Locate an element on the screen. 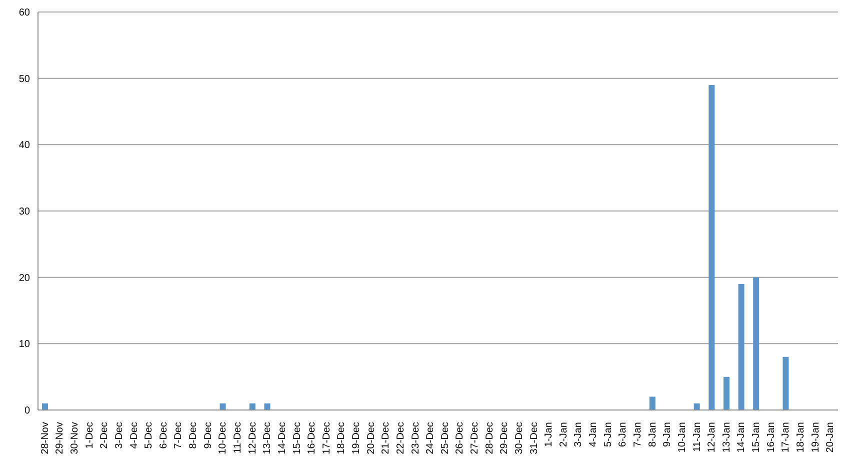  x-tick-label: 8-Dec is located at coordinates (194, 435).